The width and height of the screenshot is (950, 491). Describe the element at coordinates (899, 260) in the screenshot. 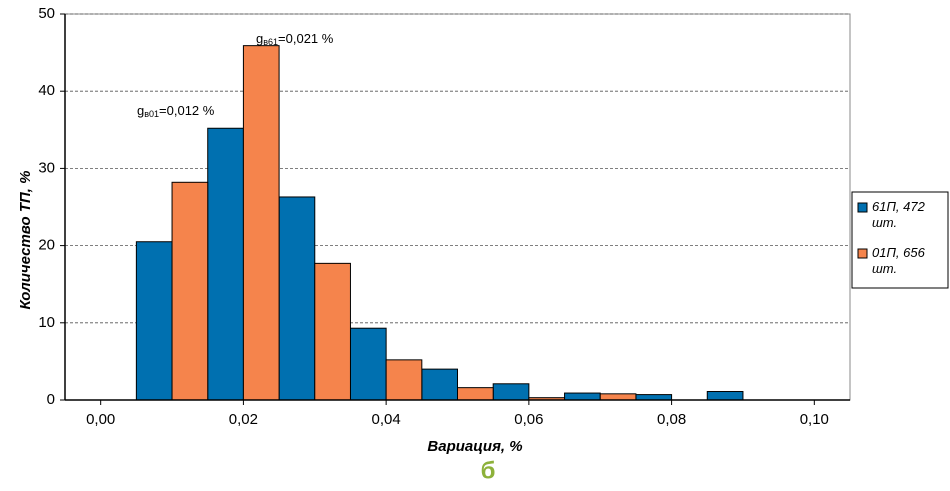

I see `legend-label: 01П, 656 шт.` at that location.